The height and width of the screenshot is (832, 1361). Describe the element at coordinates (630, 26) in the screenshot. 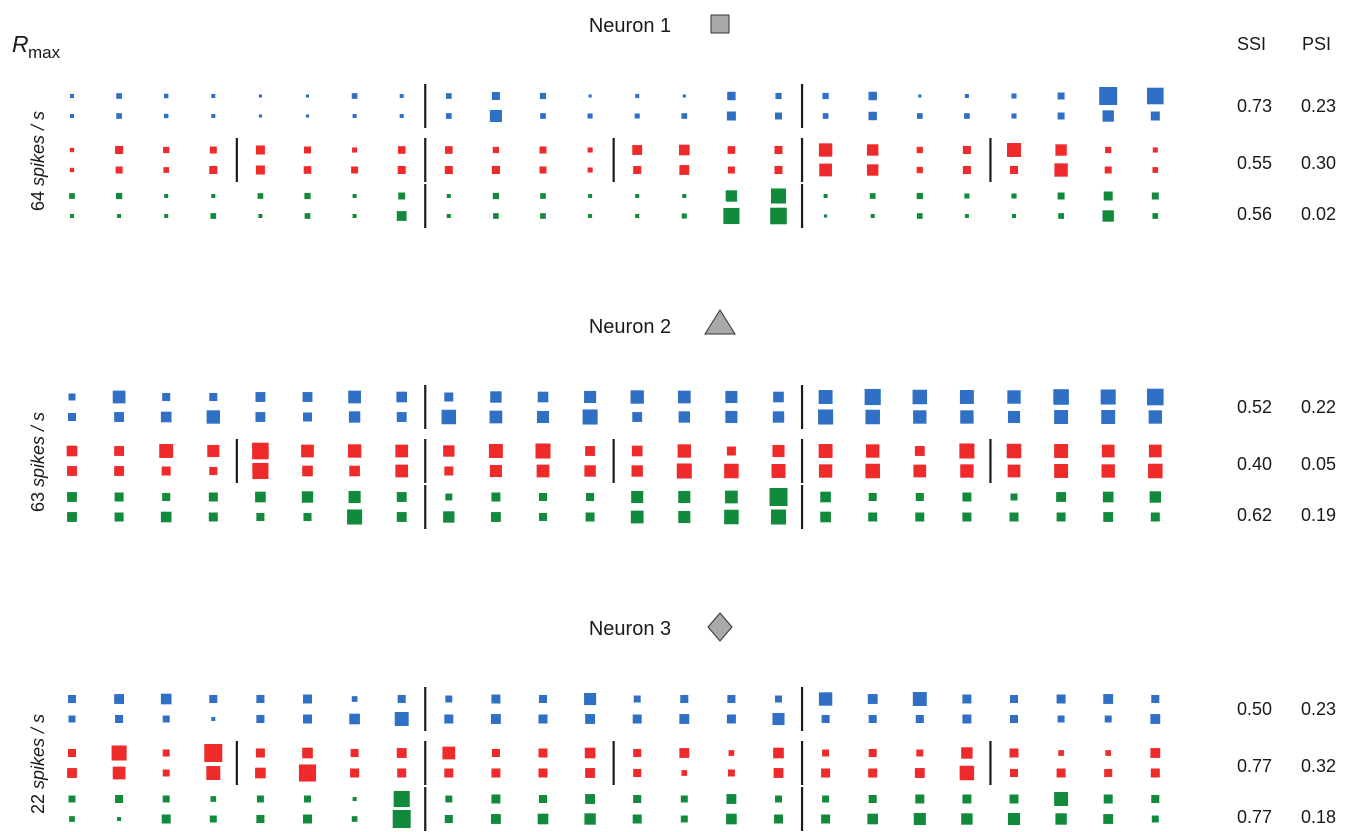

I see `neuron-title: Neuron 1` at that location.